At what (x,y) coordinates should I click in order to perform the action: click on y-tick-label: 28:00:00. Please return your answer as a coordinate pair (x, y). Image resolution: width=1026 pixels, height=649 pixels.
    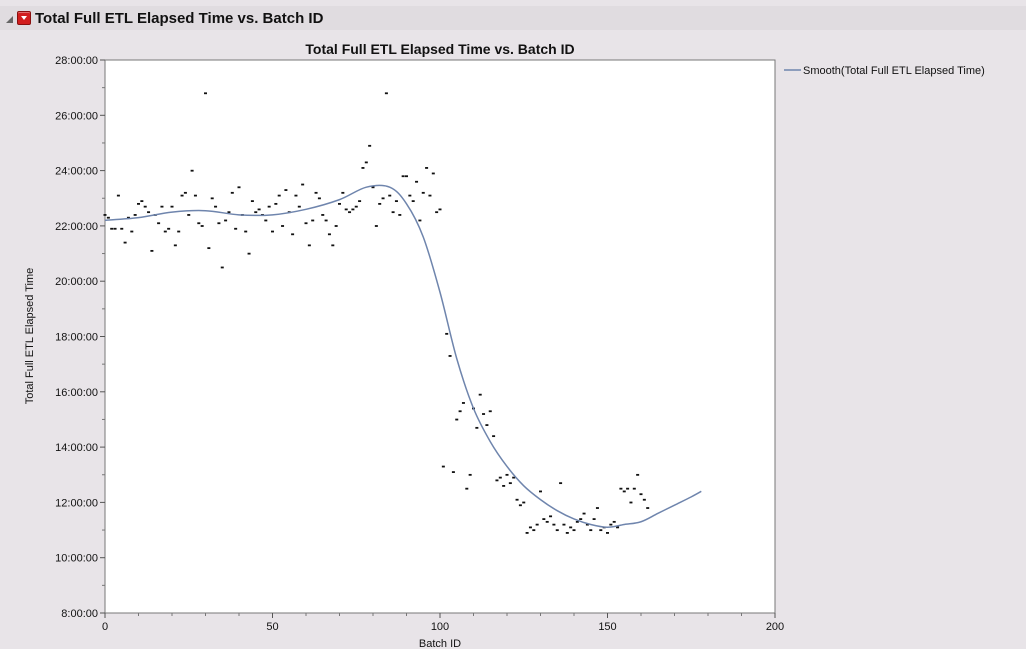
    Looking at the image, I should click on (76, 61).